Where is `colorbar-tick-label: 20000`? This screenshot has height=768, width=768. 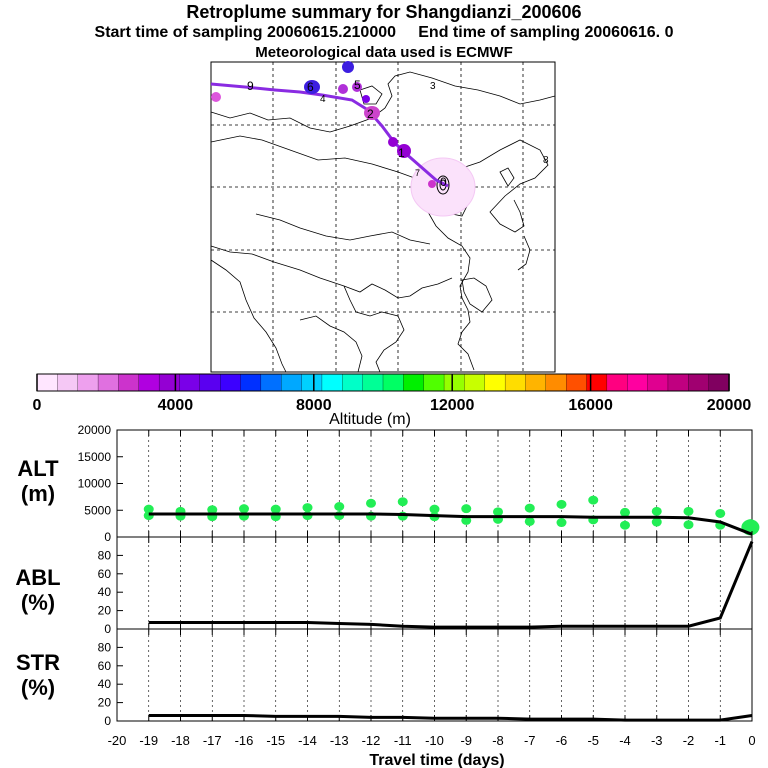
colorbar-tick-label: 20000 is located at coordinates (729, 405).